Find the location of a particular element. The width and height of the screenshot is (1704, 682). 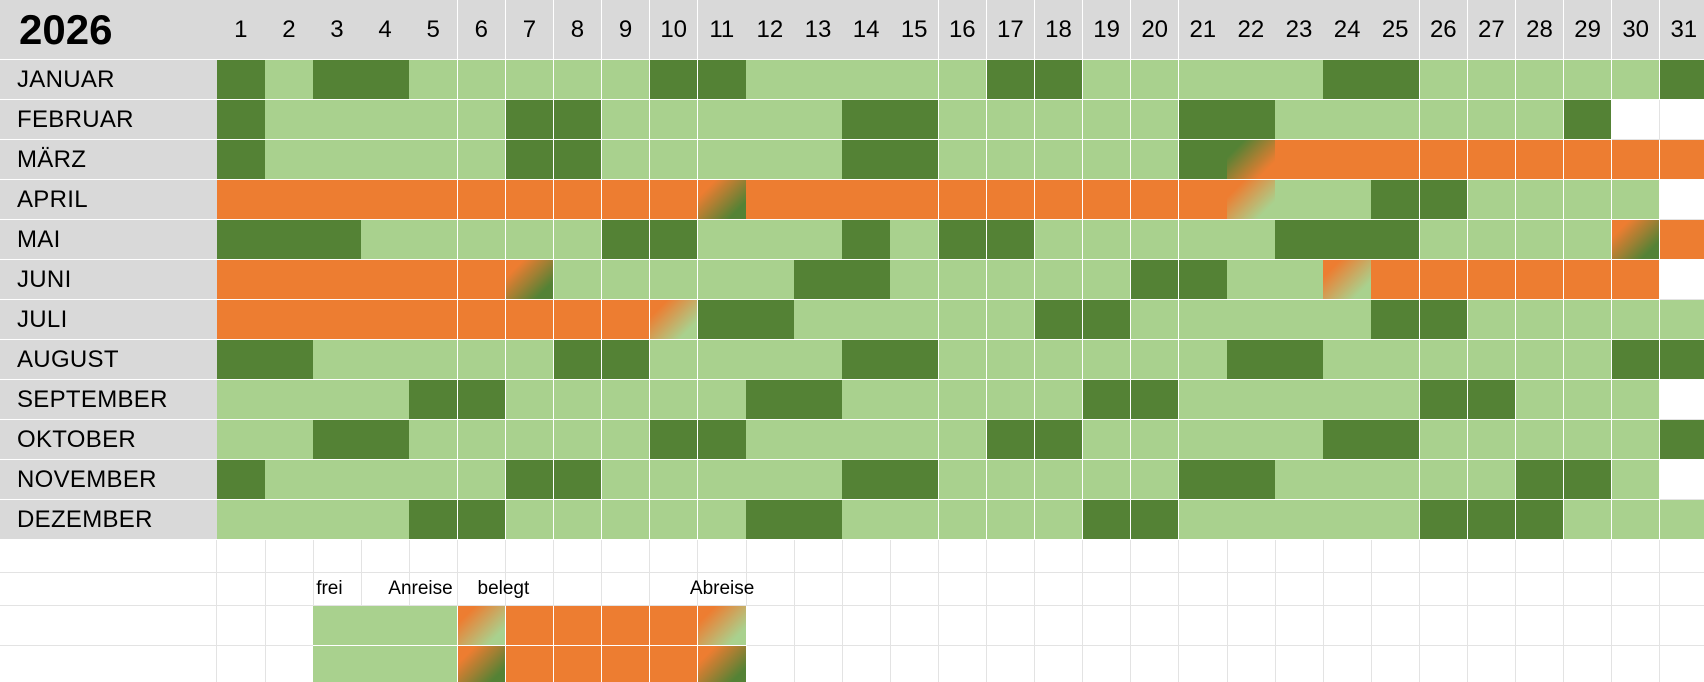

day-header-1: 1 is located at coordinates (241, 30).